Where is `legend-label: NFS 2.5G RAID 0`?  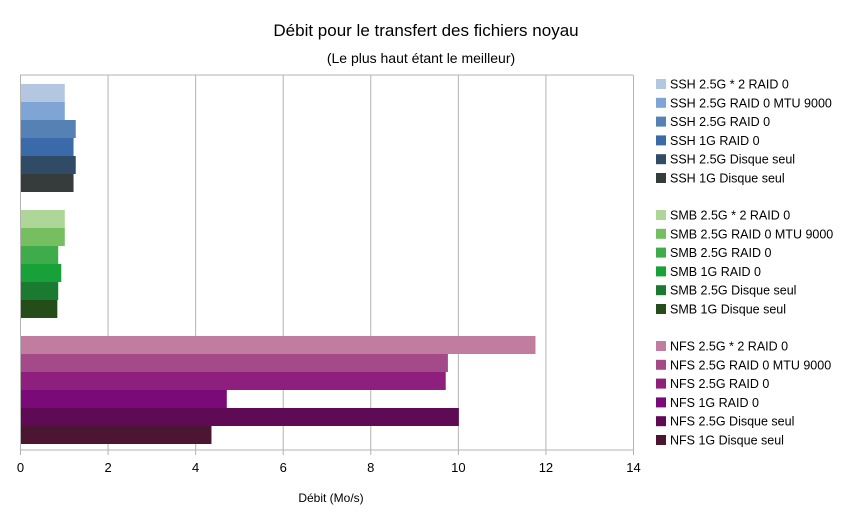 legend-label: NFS 2.5G RAID 0 is located at coordinates (719, 384).